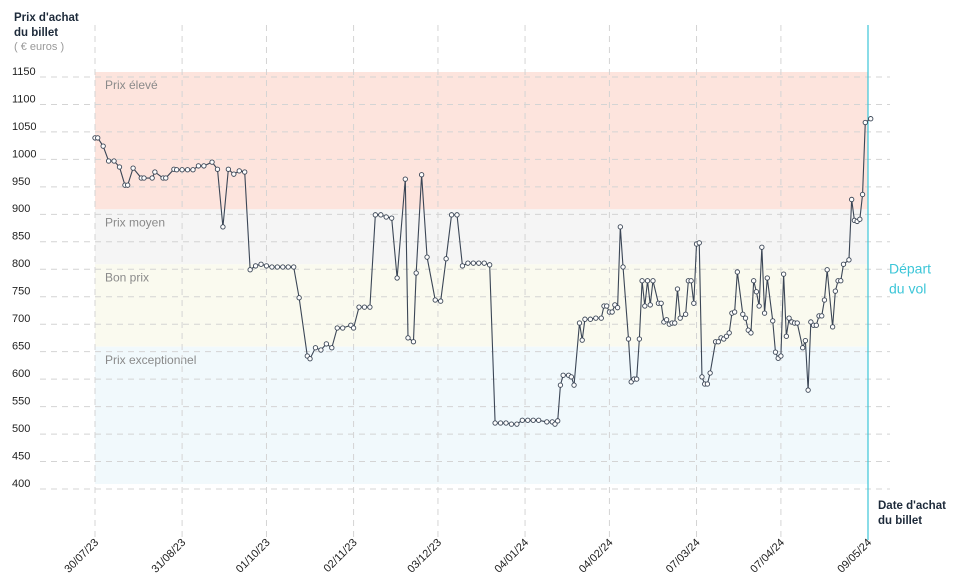 This screenshot has height=585, width=958. I want to click on y-tick-label: 1150, so click(24, 72).